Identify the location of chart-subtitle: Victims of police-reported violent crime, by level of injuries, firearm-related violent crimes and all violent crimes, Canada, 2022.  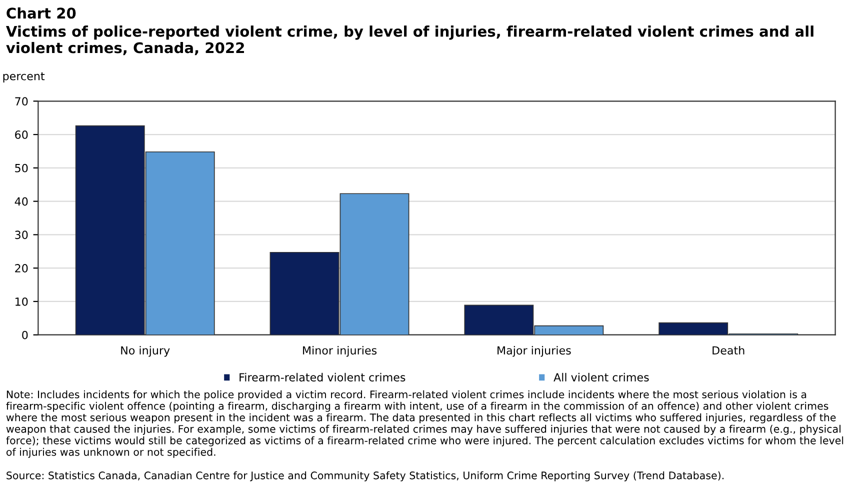
(410, 41).